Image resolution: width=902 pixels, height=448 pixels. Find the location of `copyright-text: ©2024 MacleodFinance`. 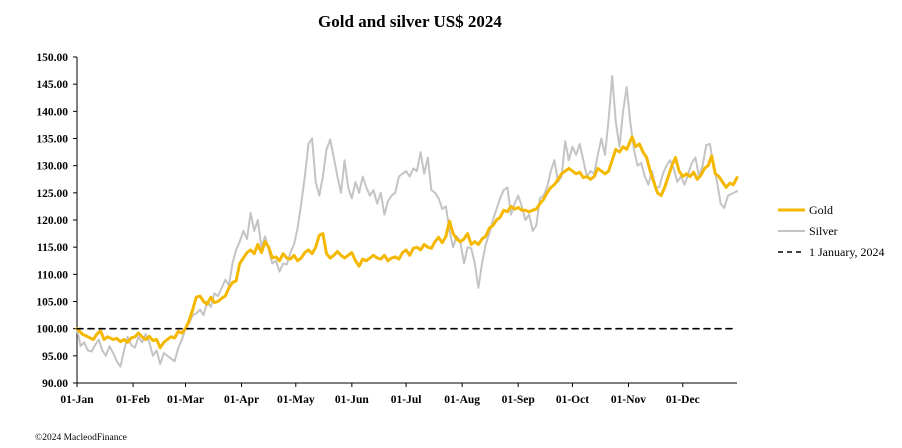

copyright-text: ©2024 MacleodFinance is located at coordinates (81, 437).